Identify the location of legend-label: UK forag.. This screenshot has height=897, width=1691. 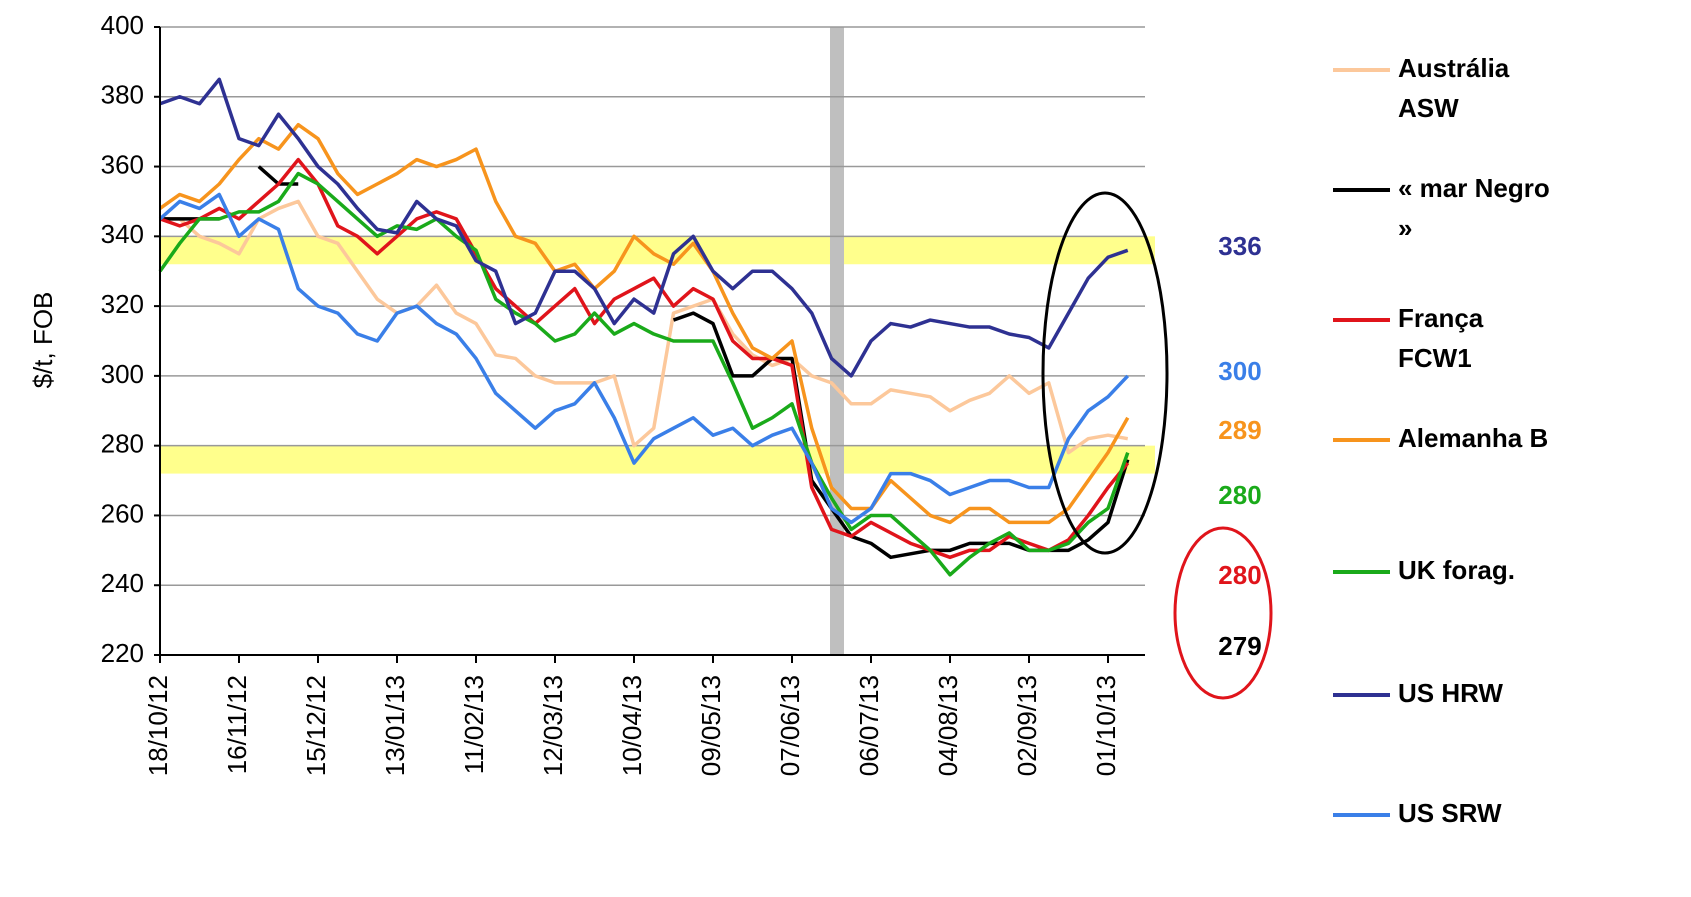
(1456, 570).